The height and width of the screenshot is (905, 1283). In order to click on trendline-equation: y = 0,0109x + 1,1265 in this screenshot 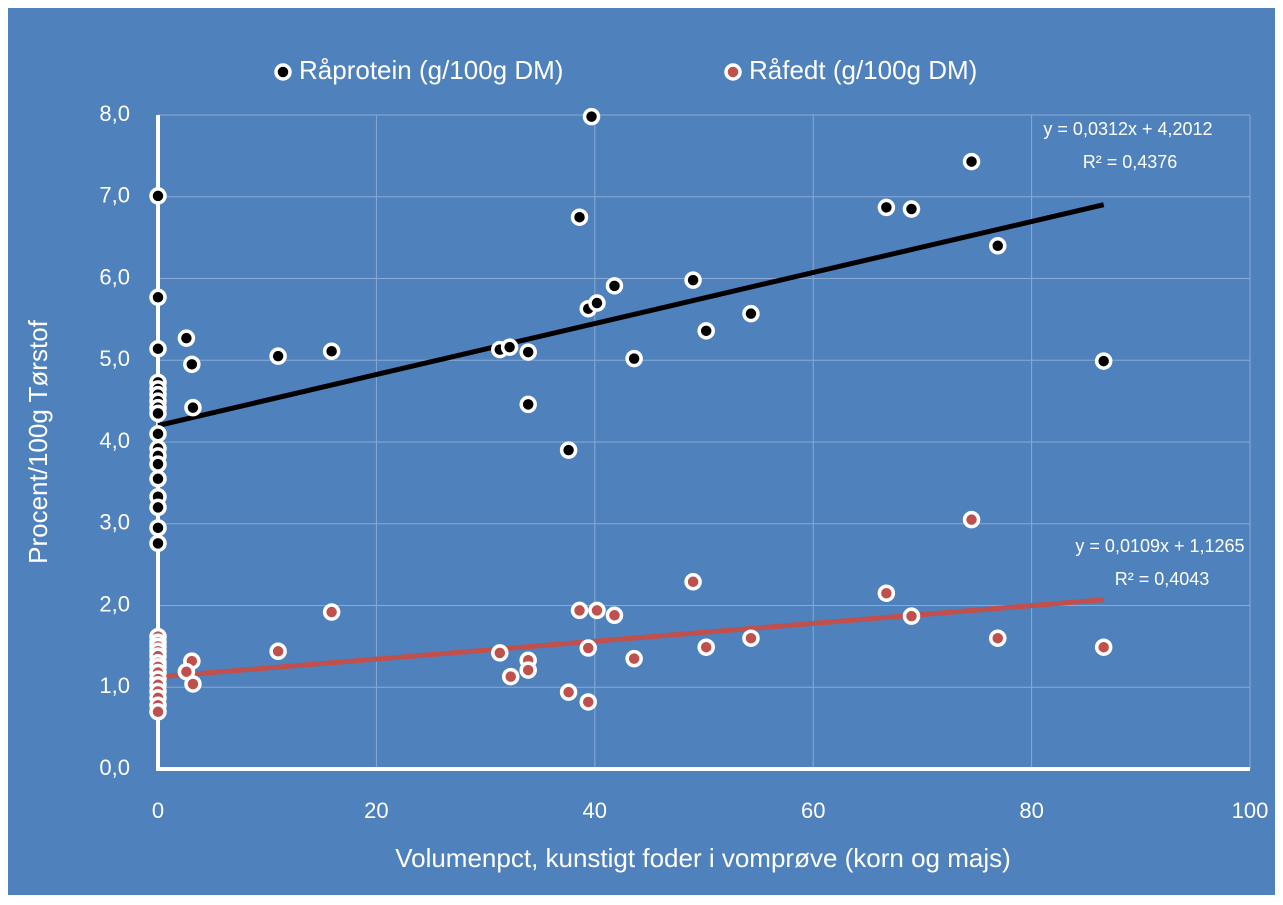, I will do `click(1159, 546)`.